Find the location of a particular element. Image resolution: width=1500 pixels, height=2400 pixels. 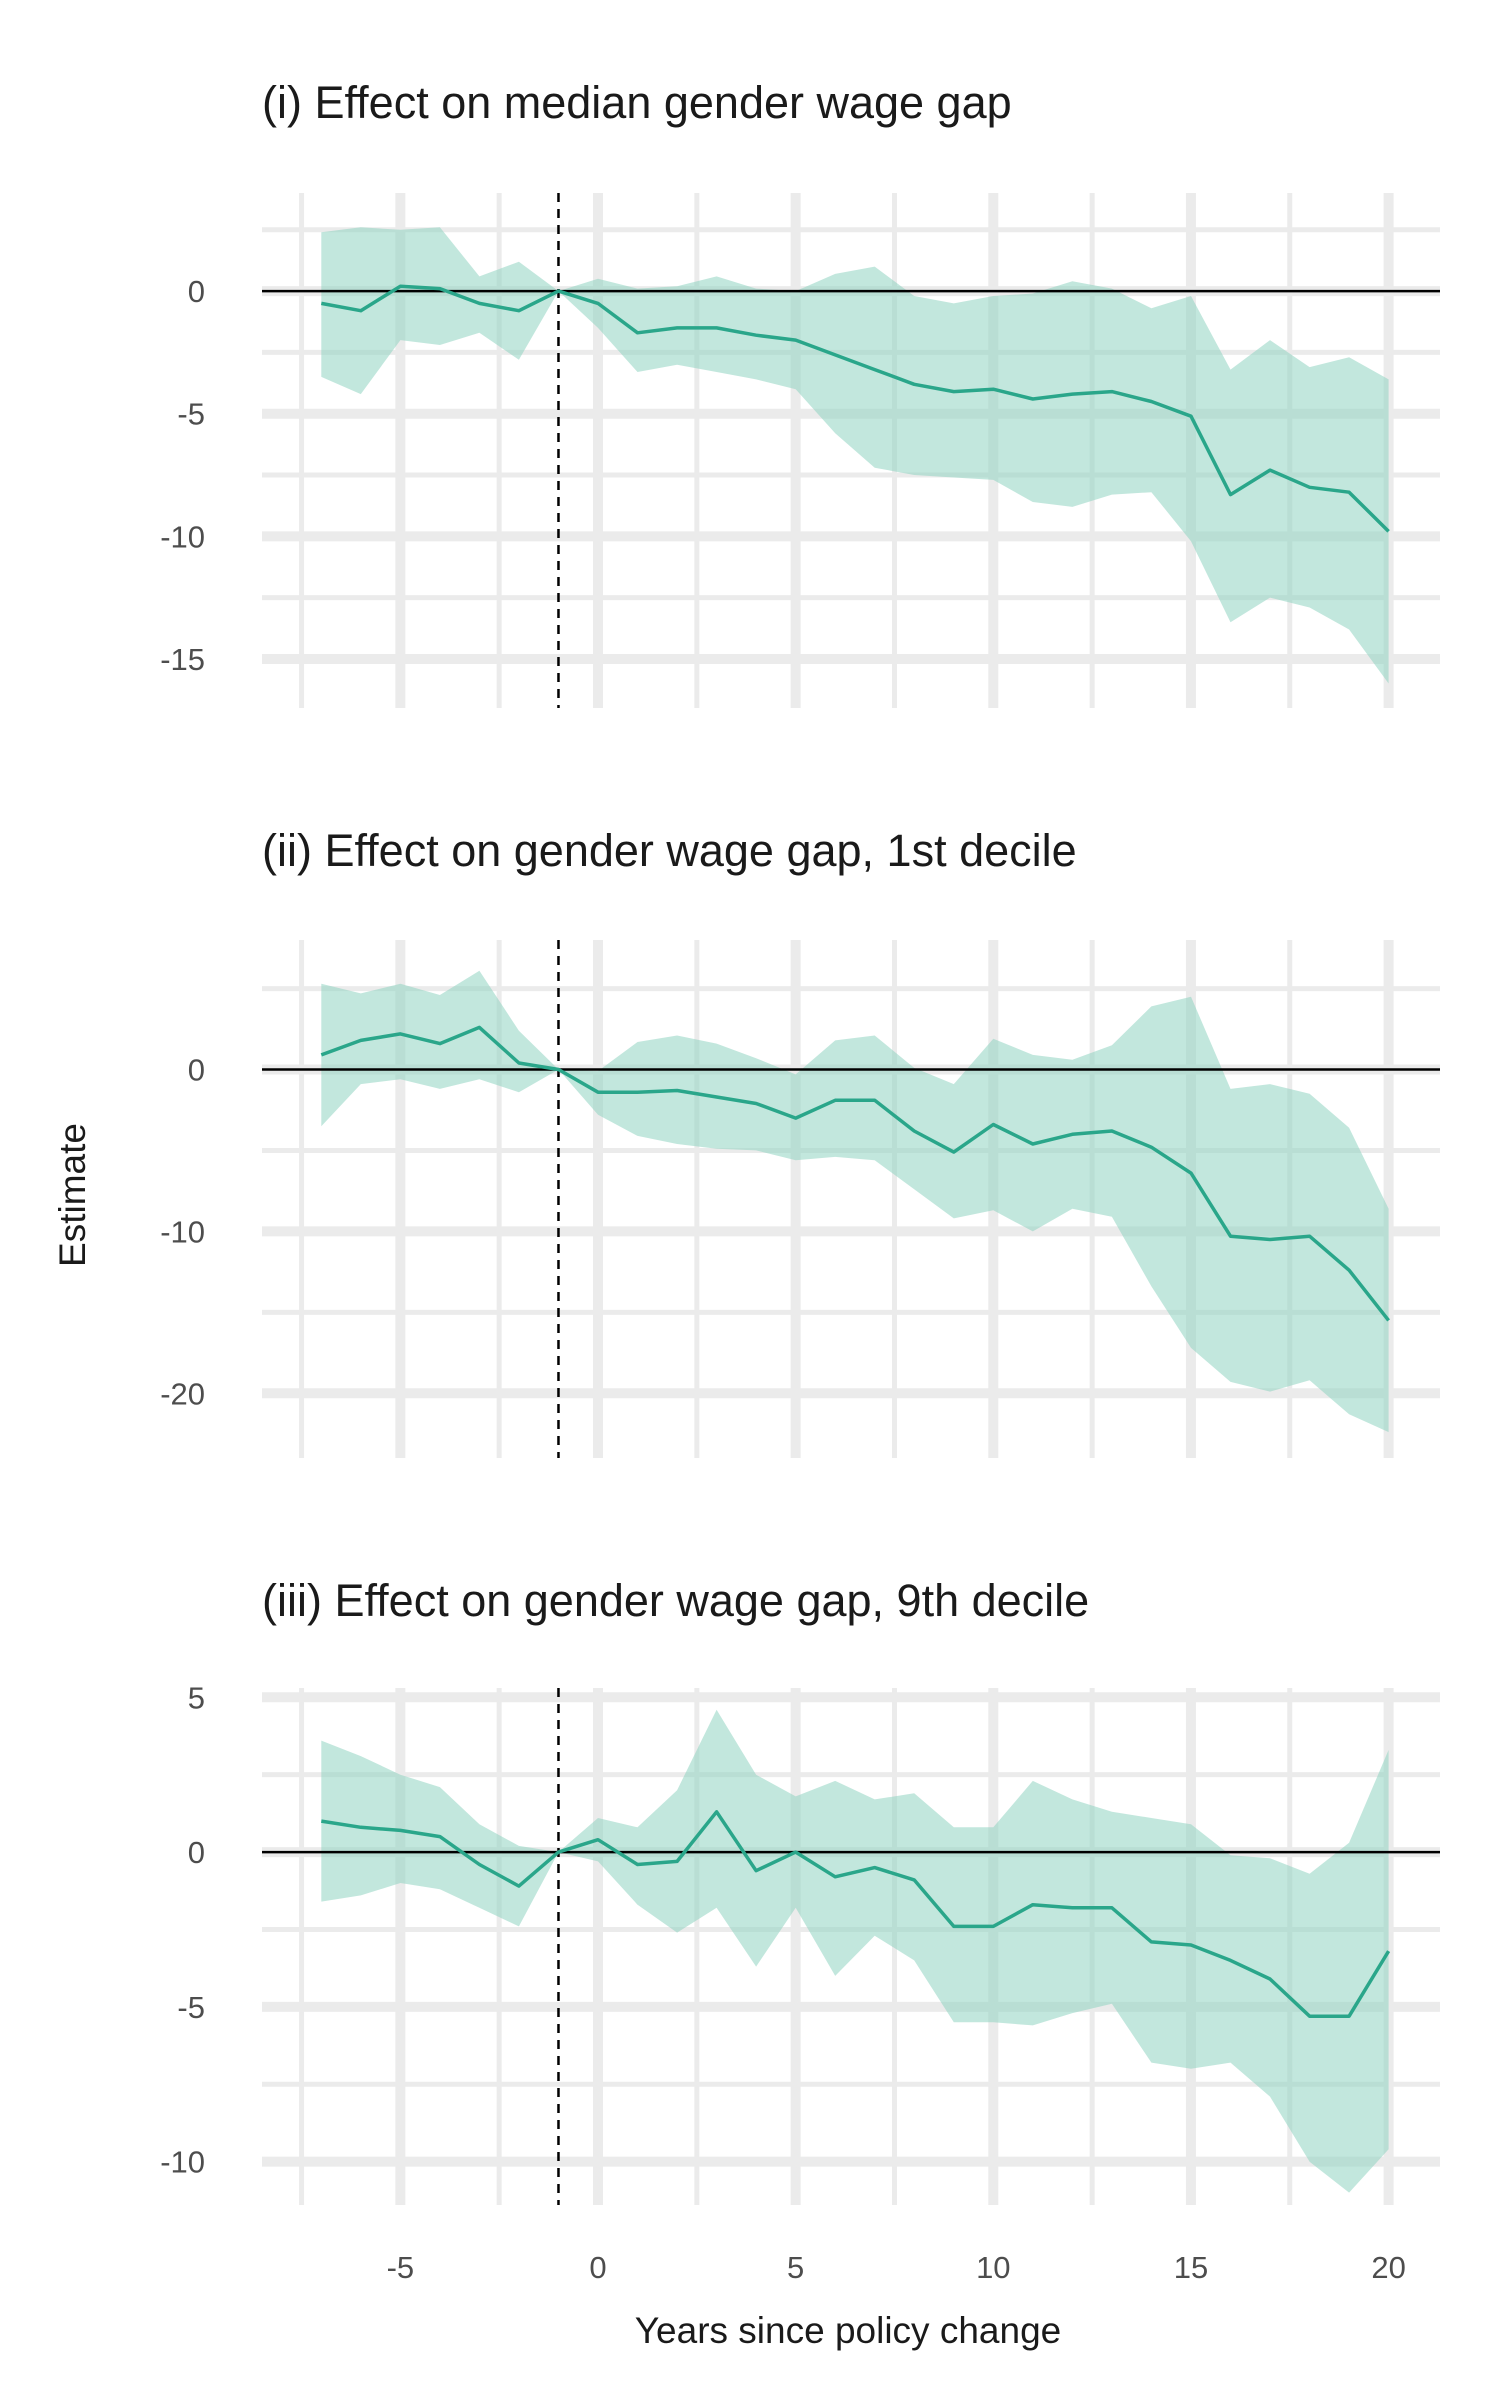

x-axis-title: Years since policy change is located at coordinates (848, 2330).